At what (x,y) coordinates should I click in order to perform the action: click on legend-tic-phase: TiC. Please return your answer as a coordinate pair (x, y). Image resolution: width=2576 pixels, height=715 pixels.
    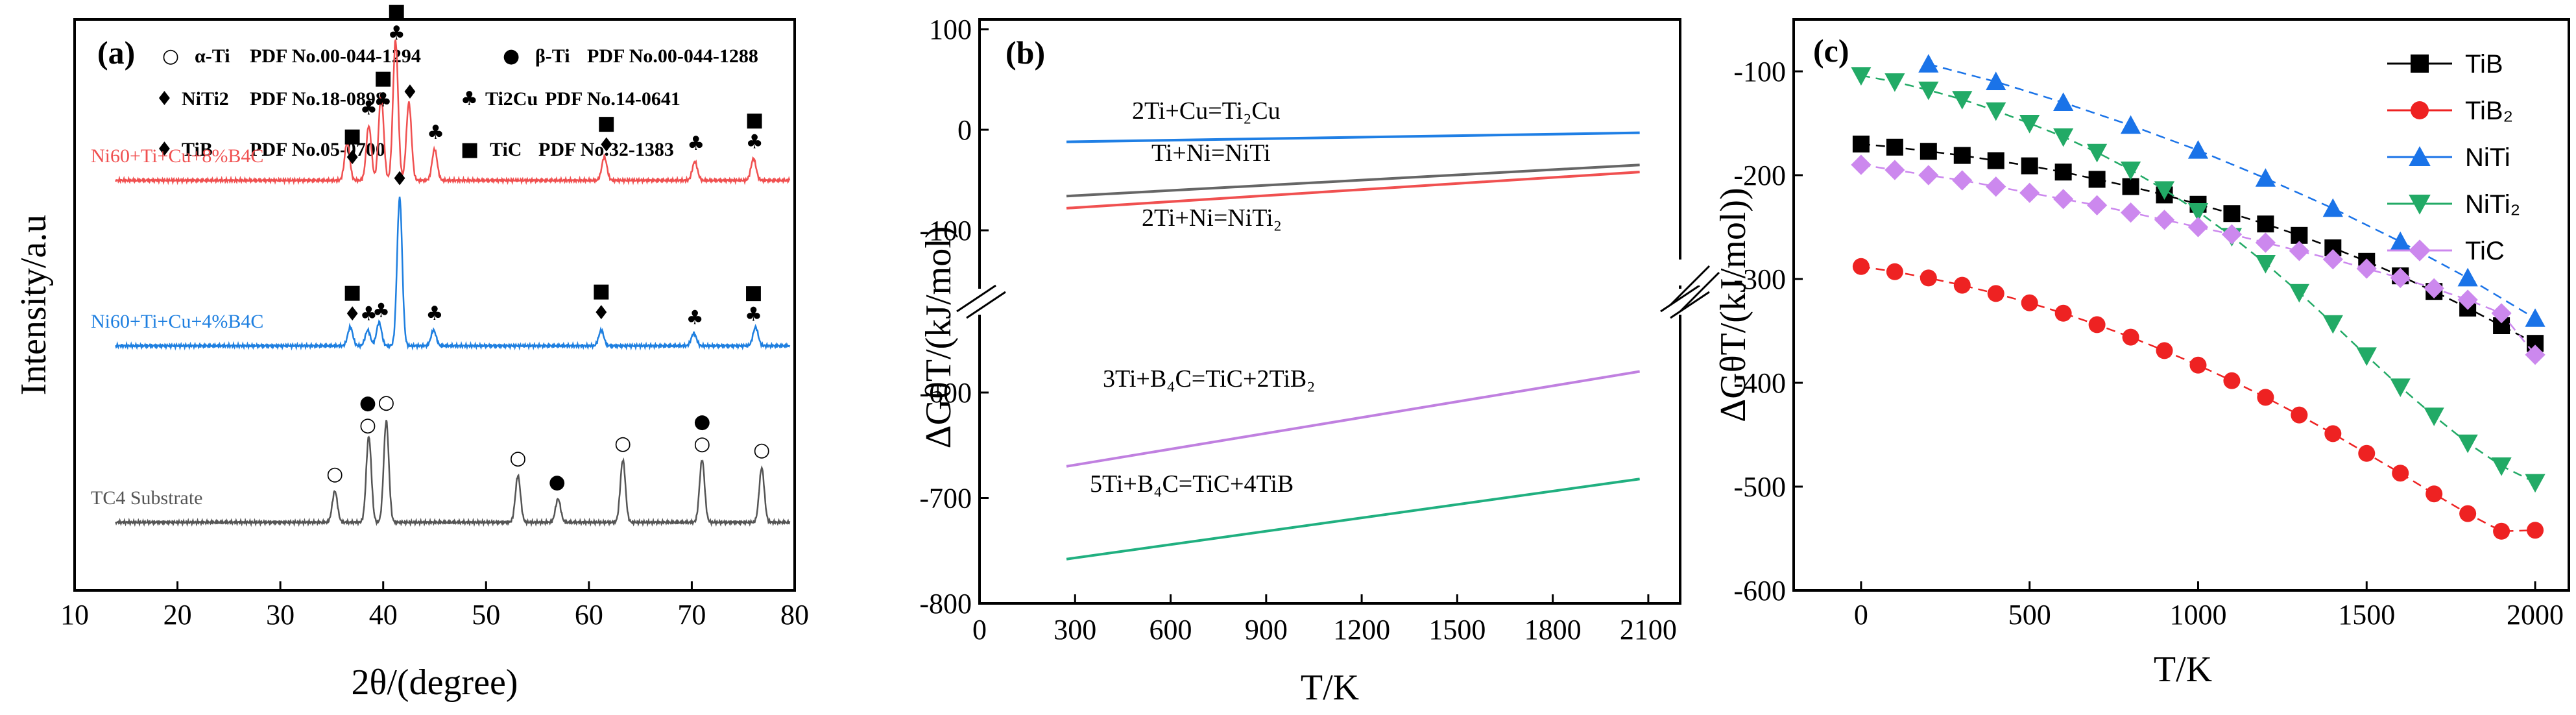
    Looking at the image, I should click on (506, 149).